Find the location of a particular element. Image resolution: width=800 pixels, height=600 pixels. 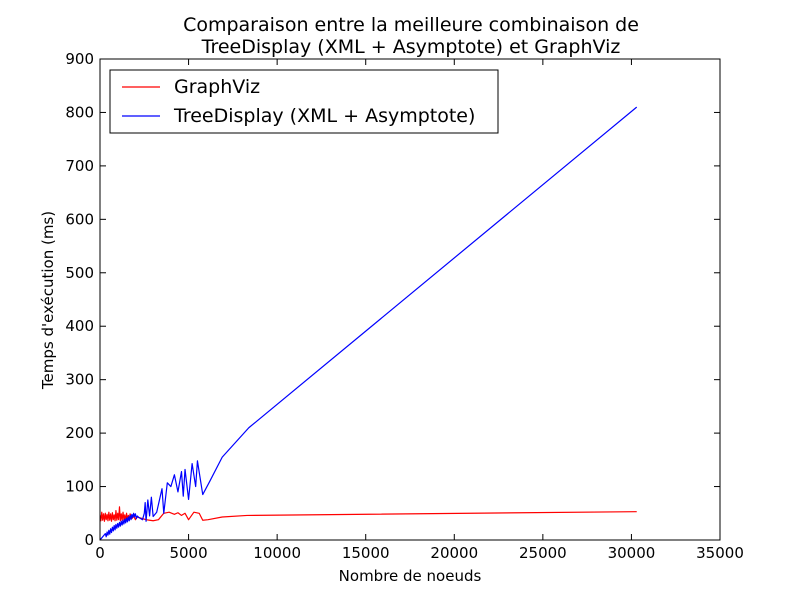

y-tick-label: 900 is located at coordinates (79, 59).